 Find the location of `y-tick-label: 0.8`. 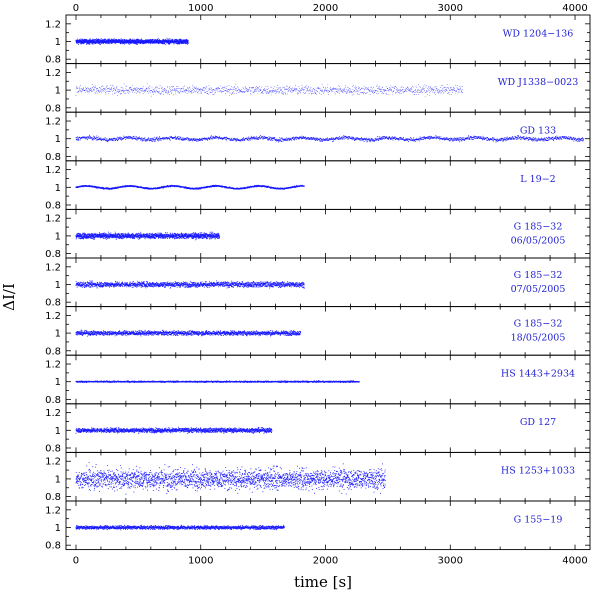

y-tick-label: 0.8 is located at coordinates (53, 157).